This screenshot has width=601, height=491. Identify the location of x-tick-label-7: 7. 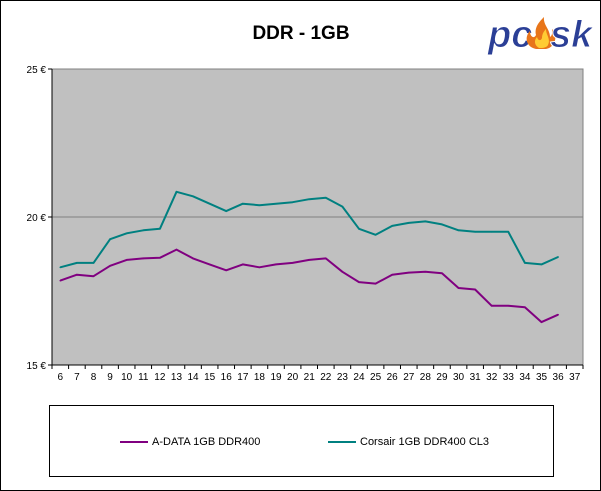
(77, 377).